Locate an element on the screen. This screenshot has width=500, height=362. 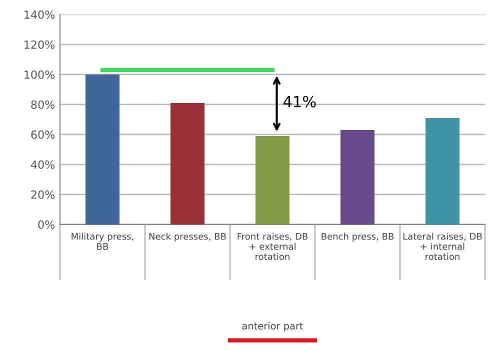
y-tick-label: 0% is located at coordinates (46, 224).